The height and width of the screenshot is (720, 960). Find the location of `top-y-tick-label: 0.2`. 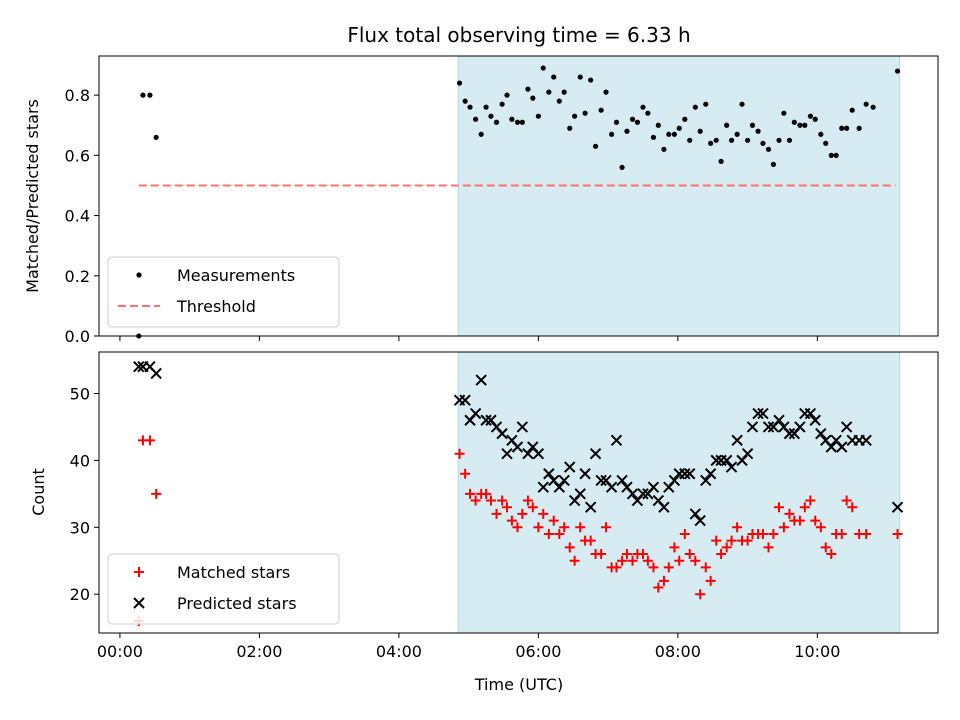

top-y-tick-label: 0.2 is located at coordinates (77, 276).